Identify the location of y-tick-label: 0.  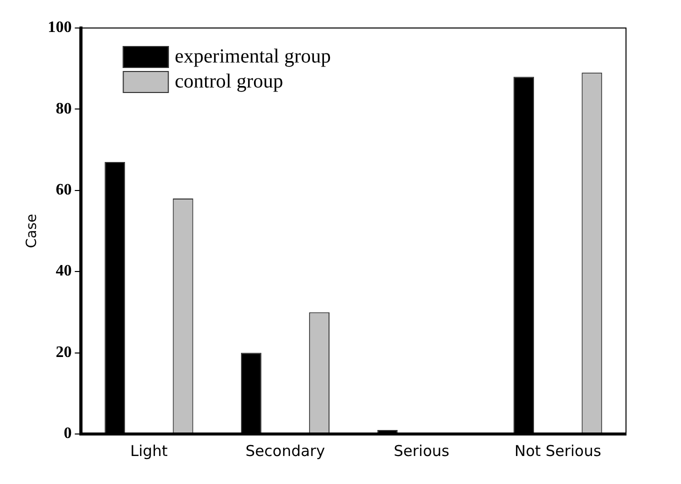
(68, 433).